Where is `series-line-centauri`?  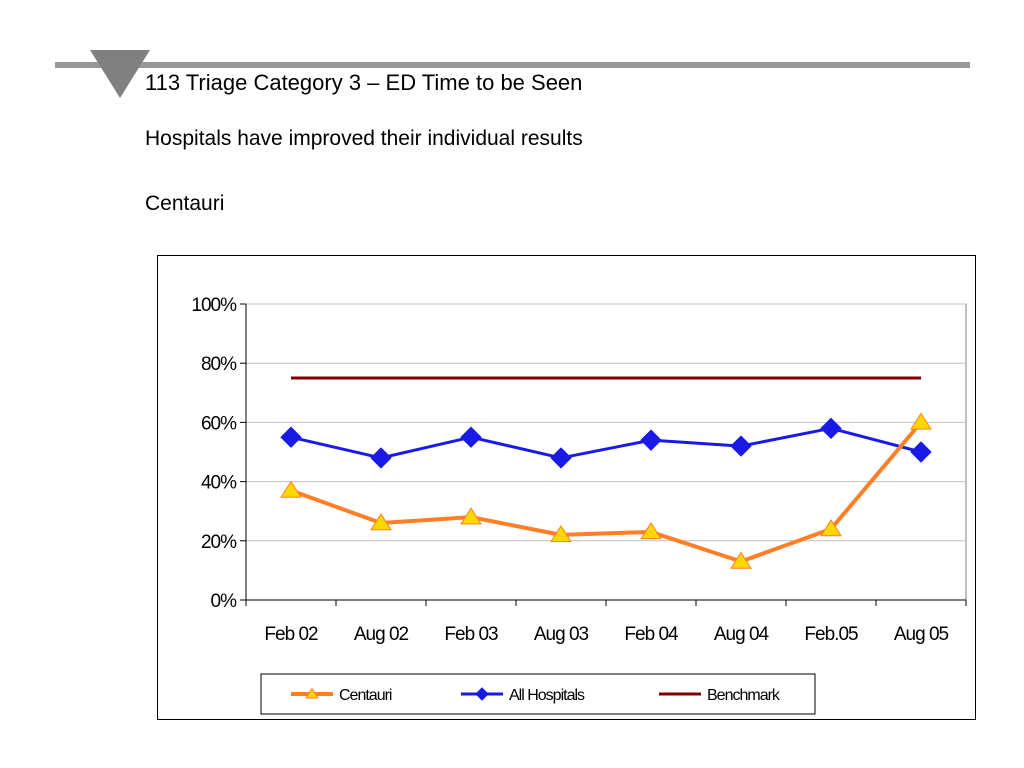
series-line-centauri is located at coordinates (606, 492).